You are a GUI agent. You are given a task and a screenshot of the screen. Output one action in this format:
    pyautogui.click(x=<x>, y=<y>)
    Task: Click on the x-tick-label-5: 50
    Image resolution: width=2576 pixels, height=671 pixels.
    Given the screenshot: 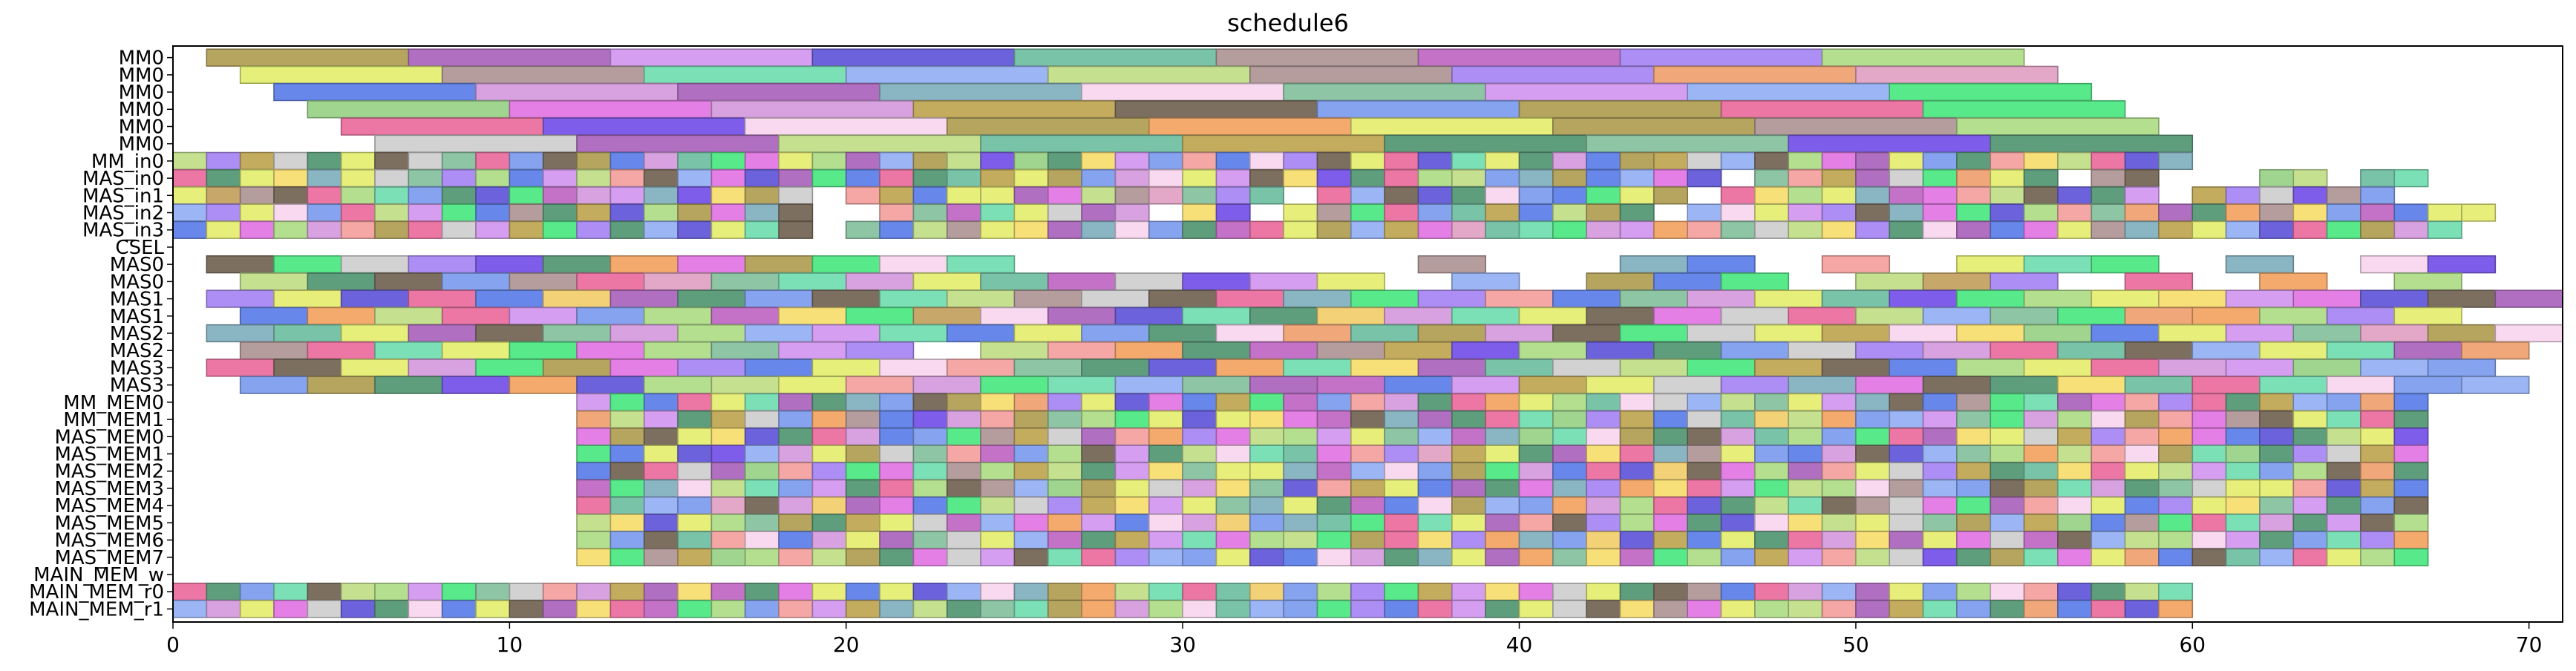 What is the action you would take?
    pyautogui.click(x=1856, y=645)
    